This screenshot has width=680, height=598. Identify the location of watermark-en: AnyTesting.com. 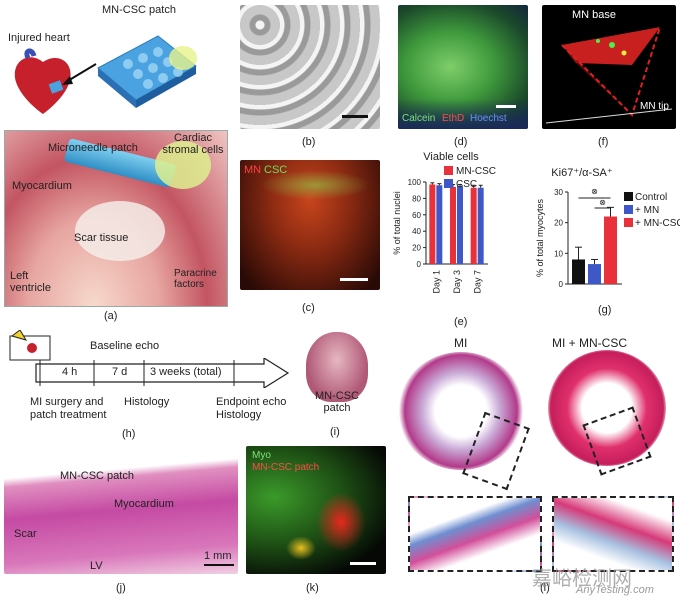
(615, 590).